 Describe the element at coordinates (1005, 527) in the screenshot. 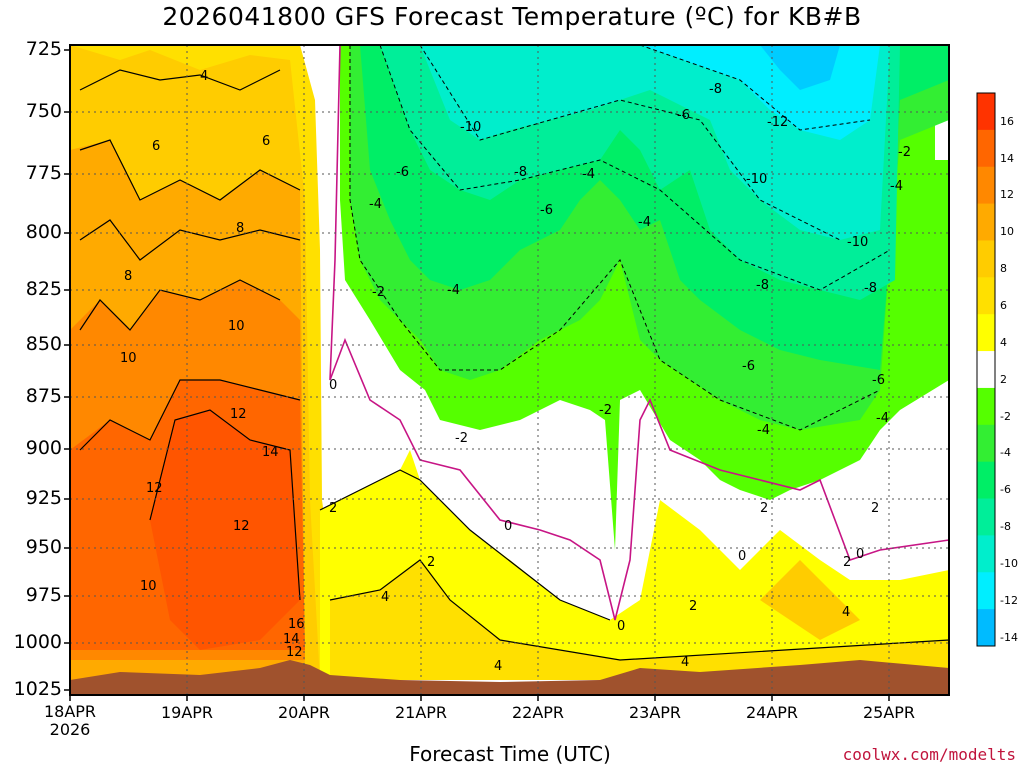

I see `colorbar-label: -8` at that location.